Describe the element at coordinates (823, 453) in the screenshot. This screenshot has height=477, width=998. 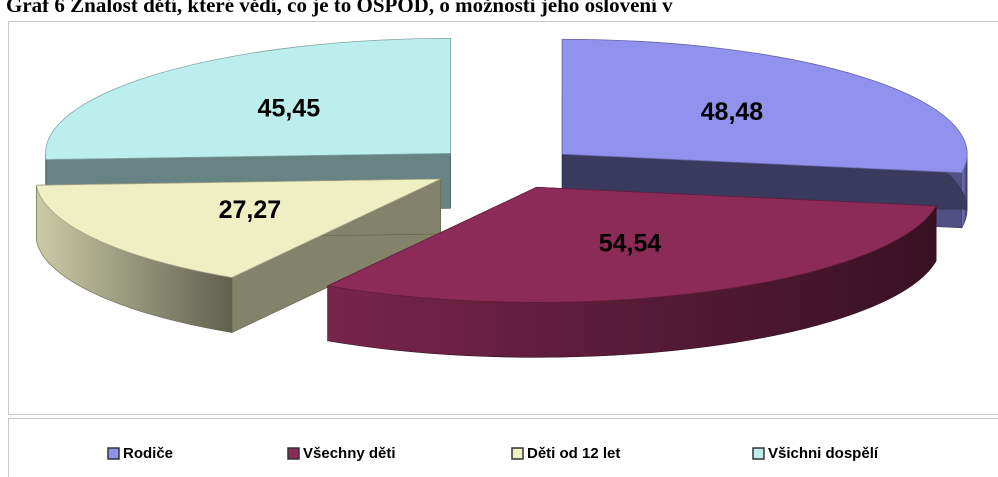
I see `legend-label: Všichni dospělí` at that location.